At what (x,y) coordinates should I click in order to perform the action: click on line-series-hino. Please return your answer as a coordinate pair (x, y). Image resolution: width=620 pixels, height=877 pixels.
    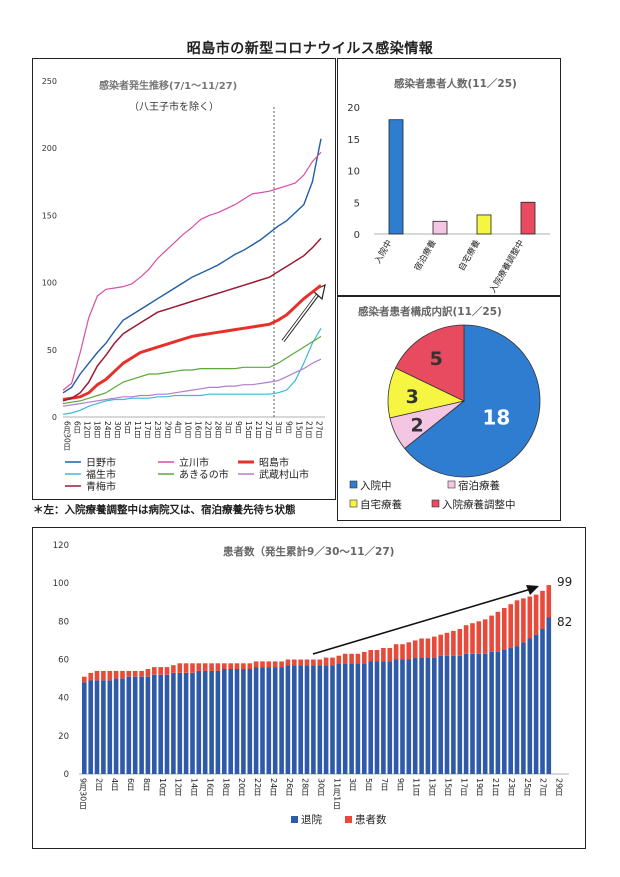
    Looking at the image, I should click on (192, 266).